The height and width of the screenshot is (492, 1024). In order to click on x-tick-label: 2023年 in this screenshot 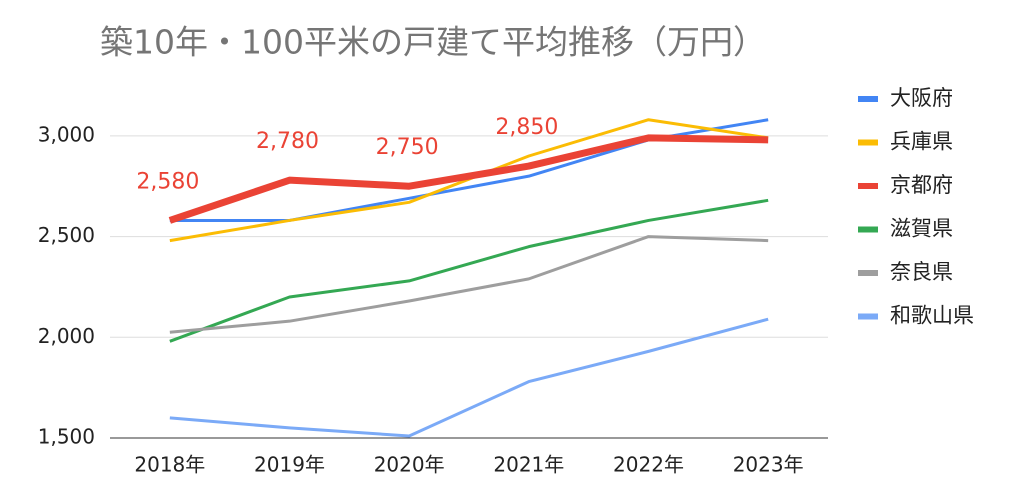, I will do `click(768, 465)`.